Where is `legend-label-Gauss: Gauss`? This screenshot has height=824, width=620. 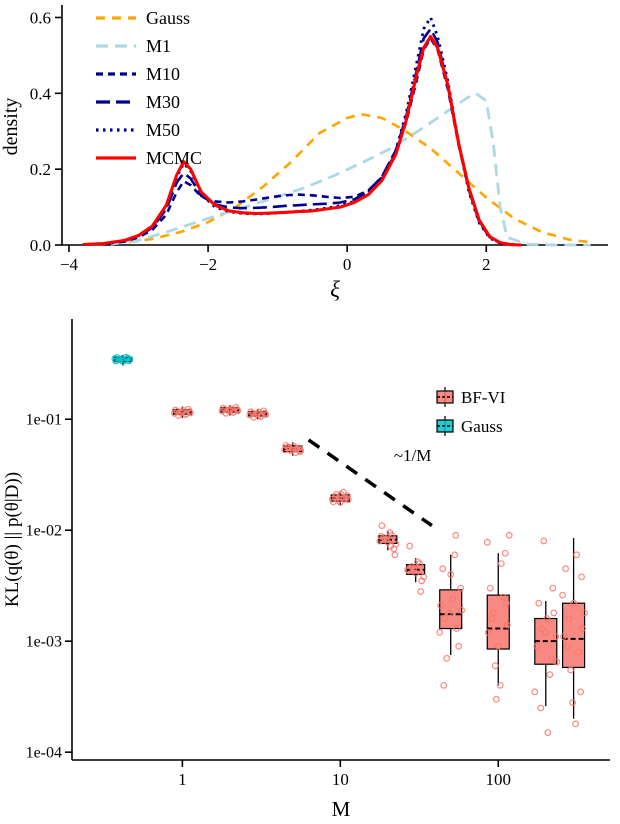 legend-label-Gauss: Gauss is located at coordinates (482, 426).